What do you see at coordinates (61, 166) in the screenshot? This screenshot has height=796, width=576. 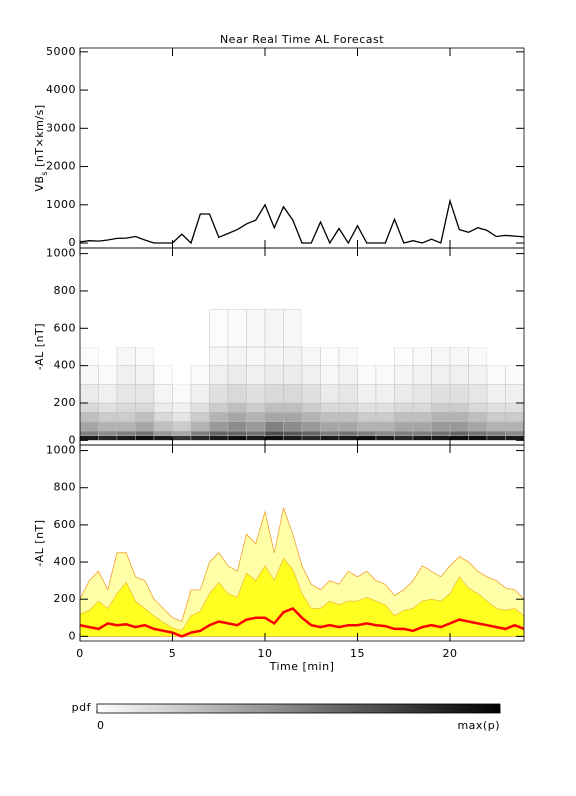 I see `y-tick-label: 2000` at bounding box center [61, 166].